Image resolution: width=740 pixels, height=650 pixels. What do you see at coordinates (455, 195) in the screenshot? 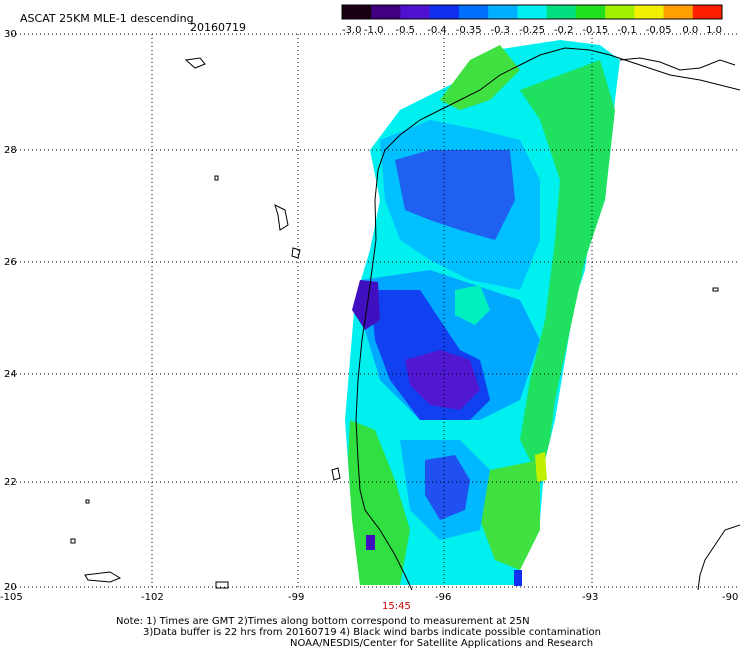
I see `swath-blue-north` at bounding box center [455, 195].